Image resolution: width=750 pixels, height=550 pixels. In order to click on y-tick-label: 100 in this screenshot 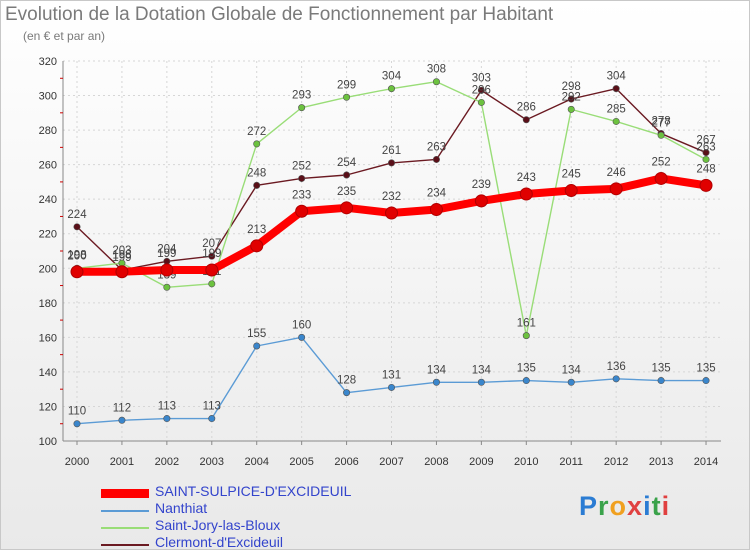, I will do `click(48, 442)`.